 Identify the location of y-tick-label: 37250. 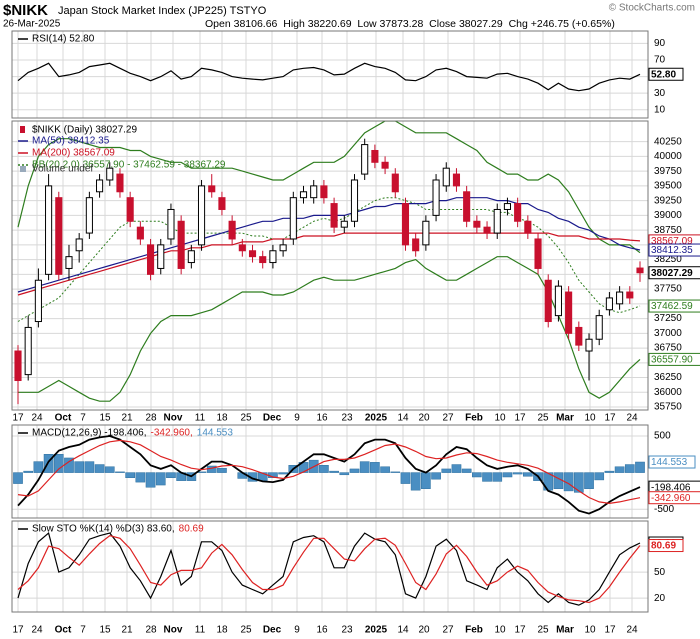
(668, 318).